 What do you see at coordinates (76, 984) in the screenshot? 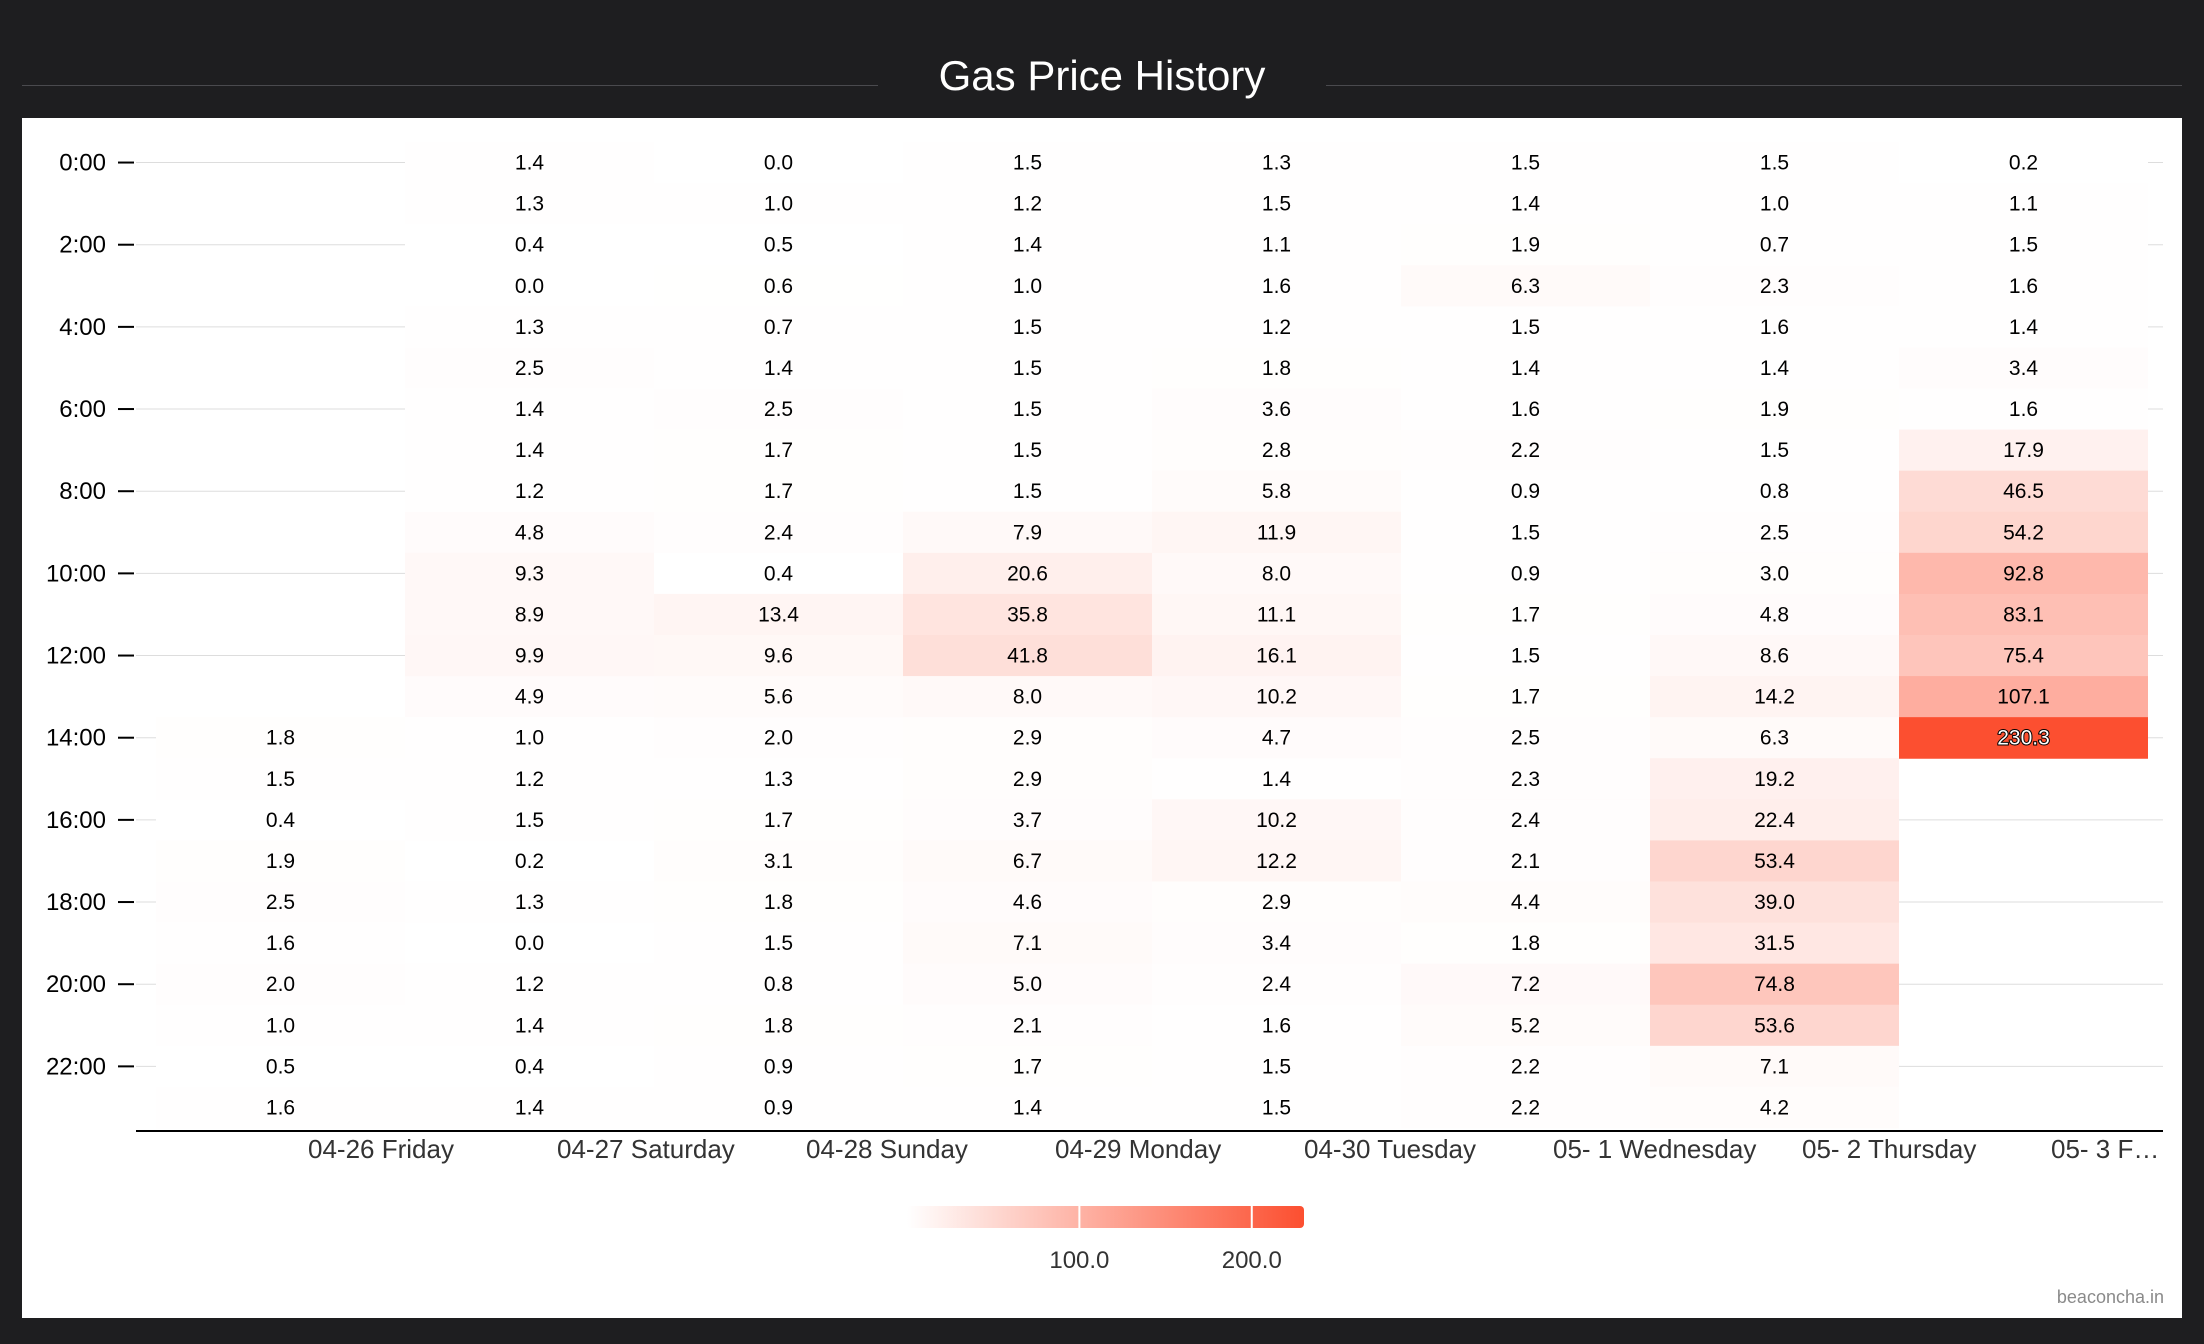
I see `y-axis-tick-label: 20:00` at bounding box center [76, 984].